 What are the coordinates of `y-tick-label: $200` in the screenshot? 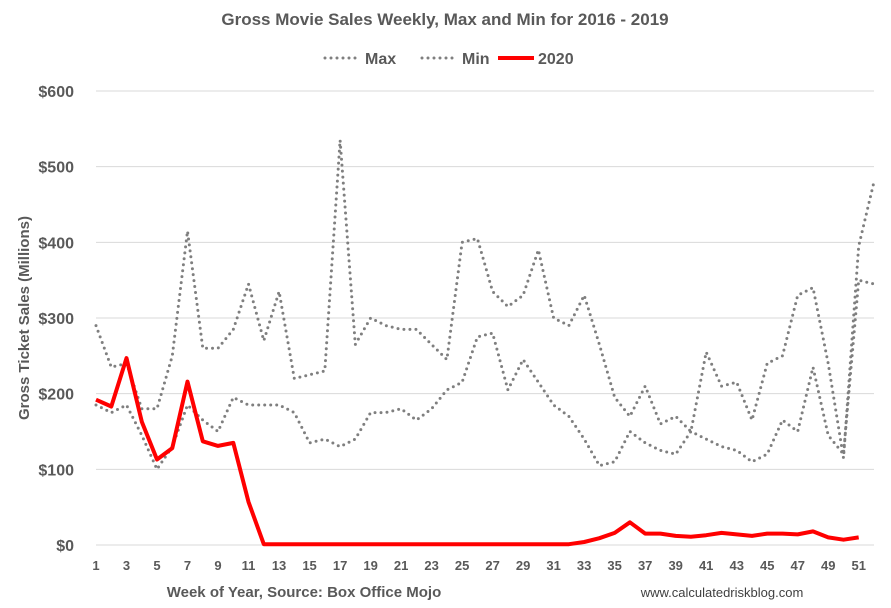 It's located at (56, 395).